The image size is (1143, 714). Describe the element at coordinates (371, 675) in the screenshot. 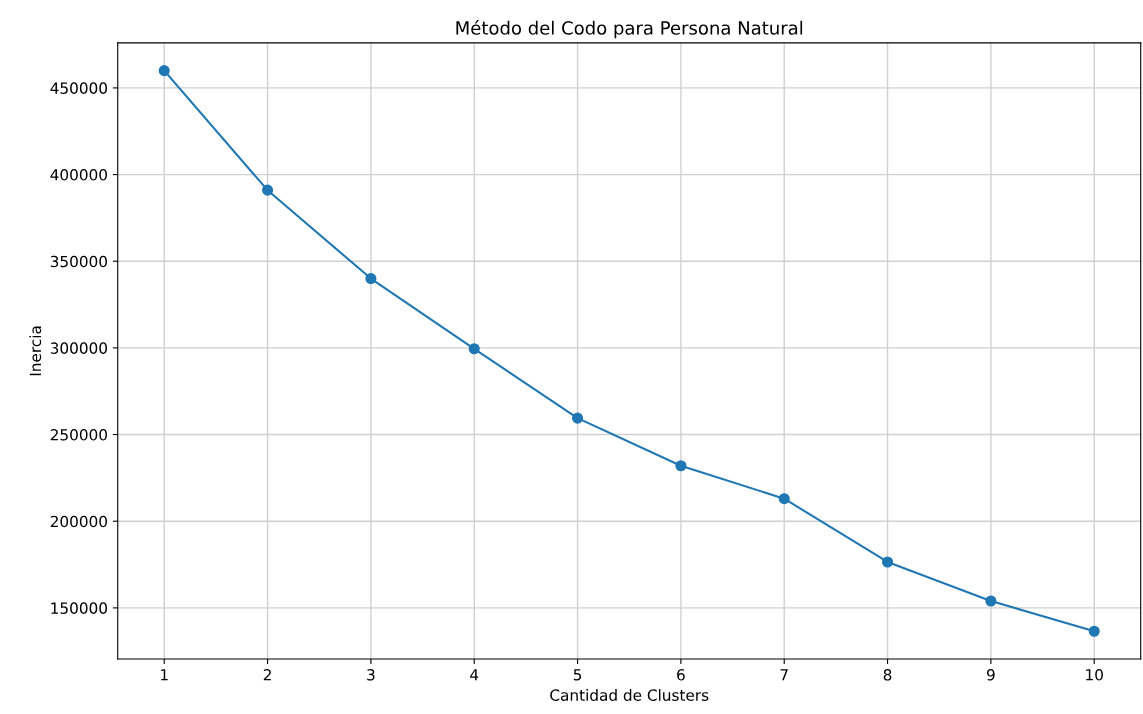

I see `x-tick-label: 3` at that location.